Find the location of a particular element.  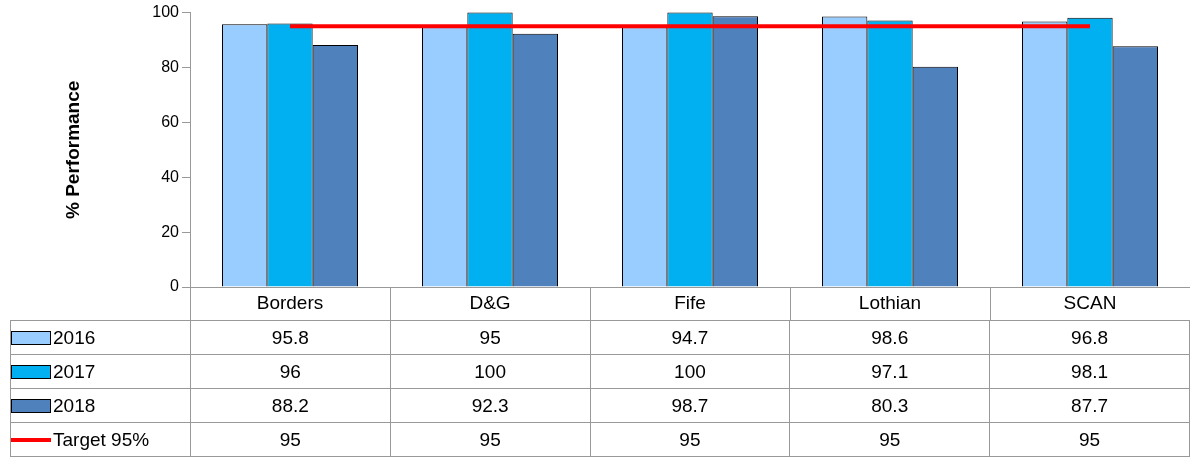

x-tick-label: Lothian is located at coordinates (890, 302).